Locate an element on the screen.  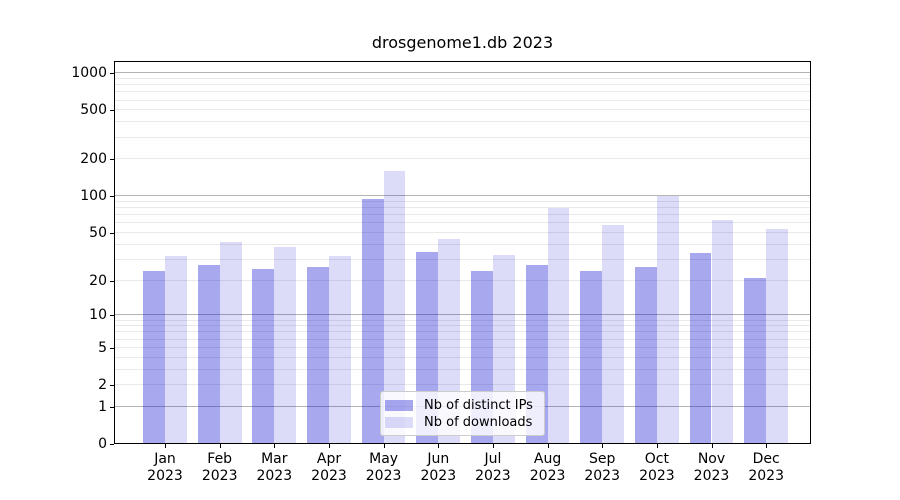
legend-row-distinct-ips: Nb of distinct IPs is located at coordinates (461, 405).